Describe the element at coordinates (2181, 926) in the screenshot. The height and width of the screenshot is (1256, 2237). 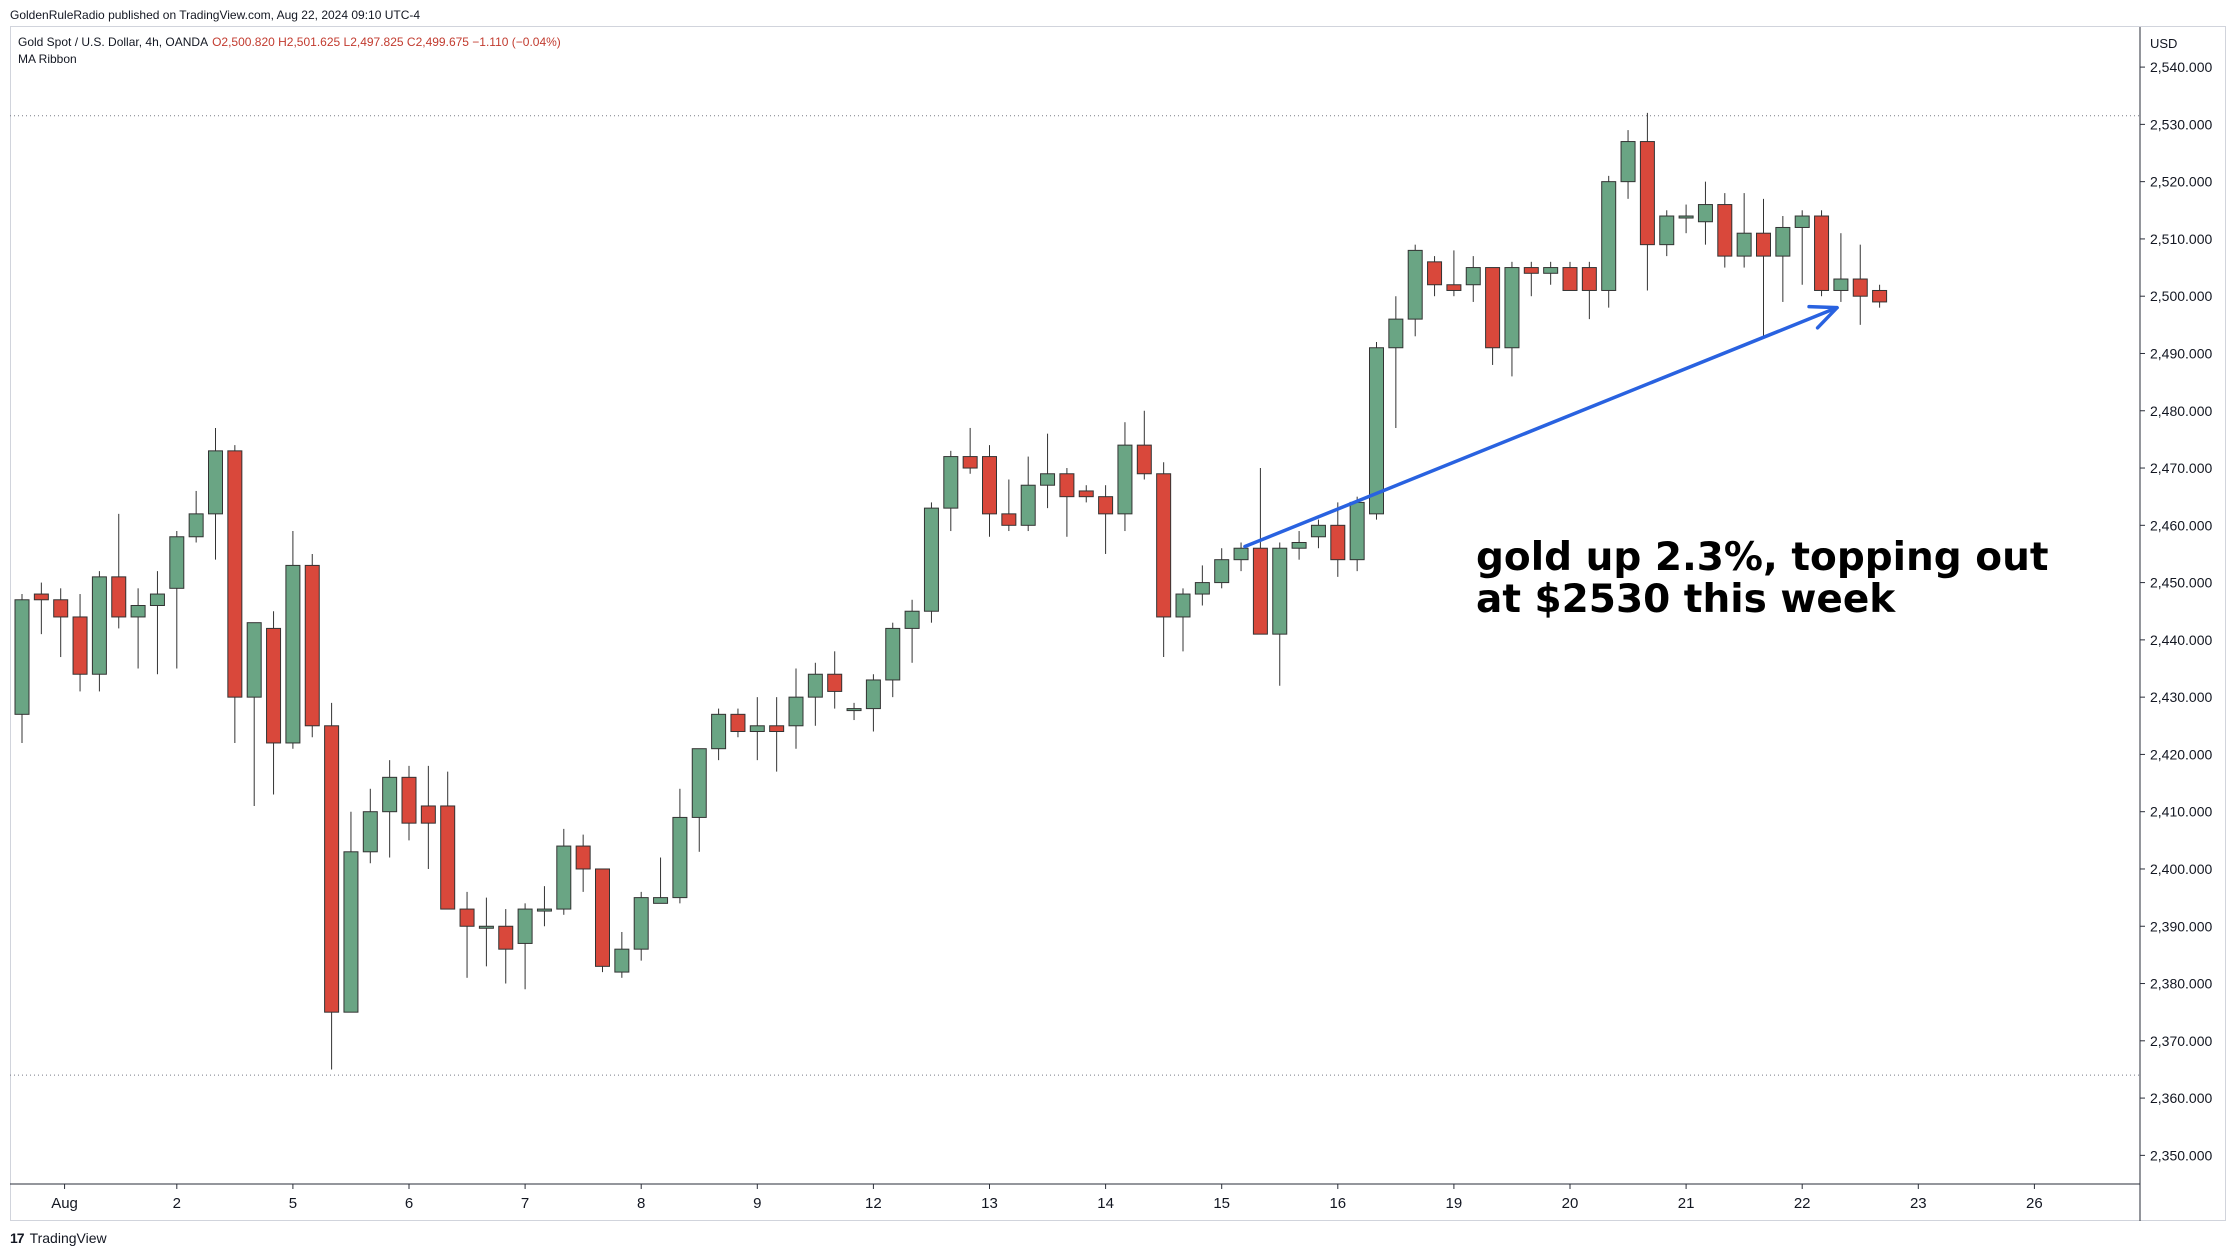
I see `price-tick-label: 2,390.000` at that location.